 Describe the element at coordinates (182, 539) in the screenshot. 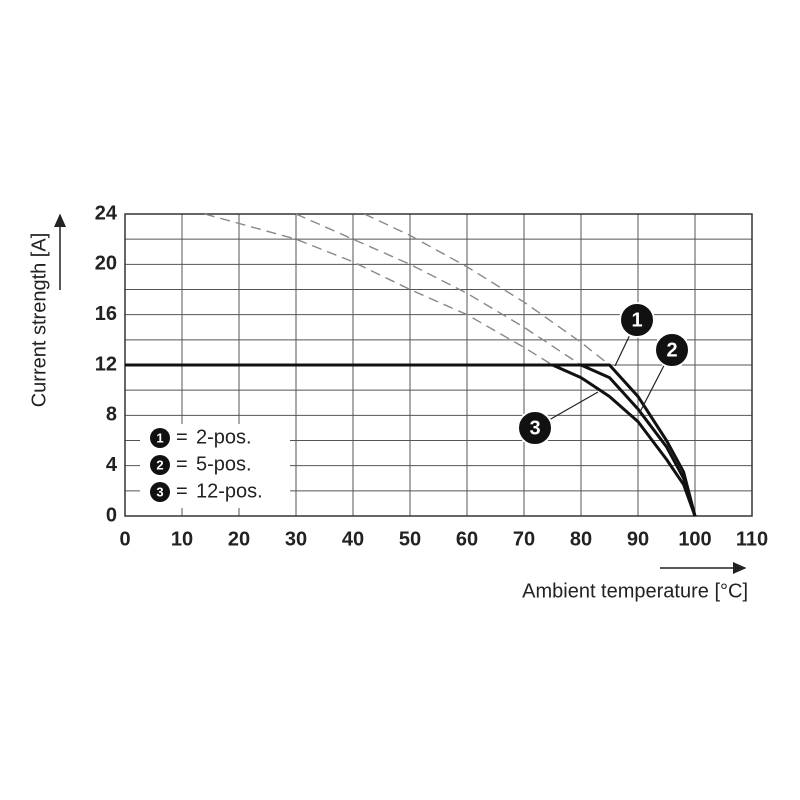

I see `x-tick-label: 10` at that location.